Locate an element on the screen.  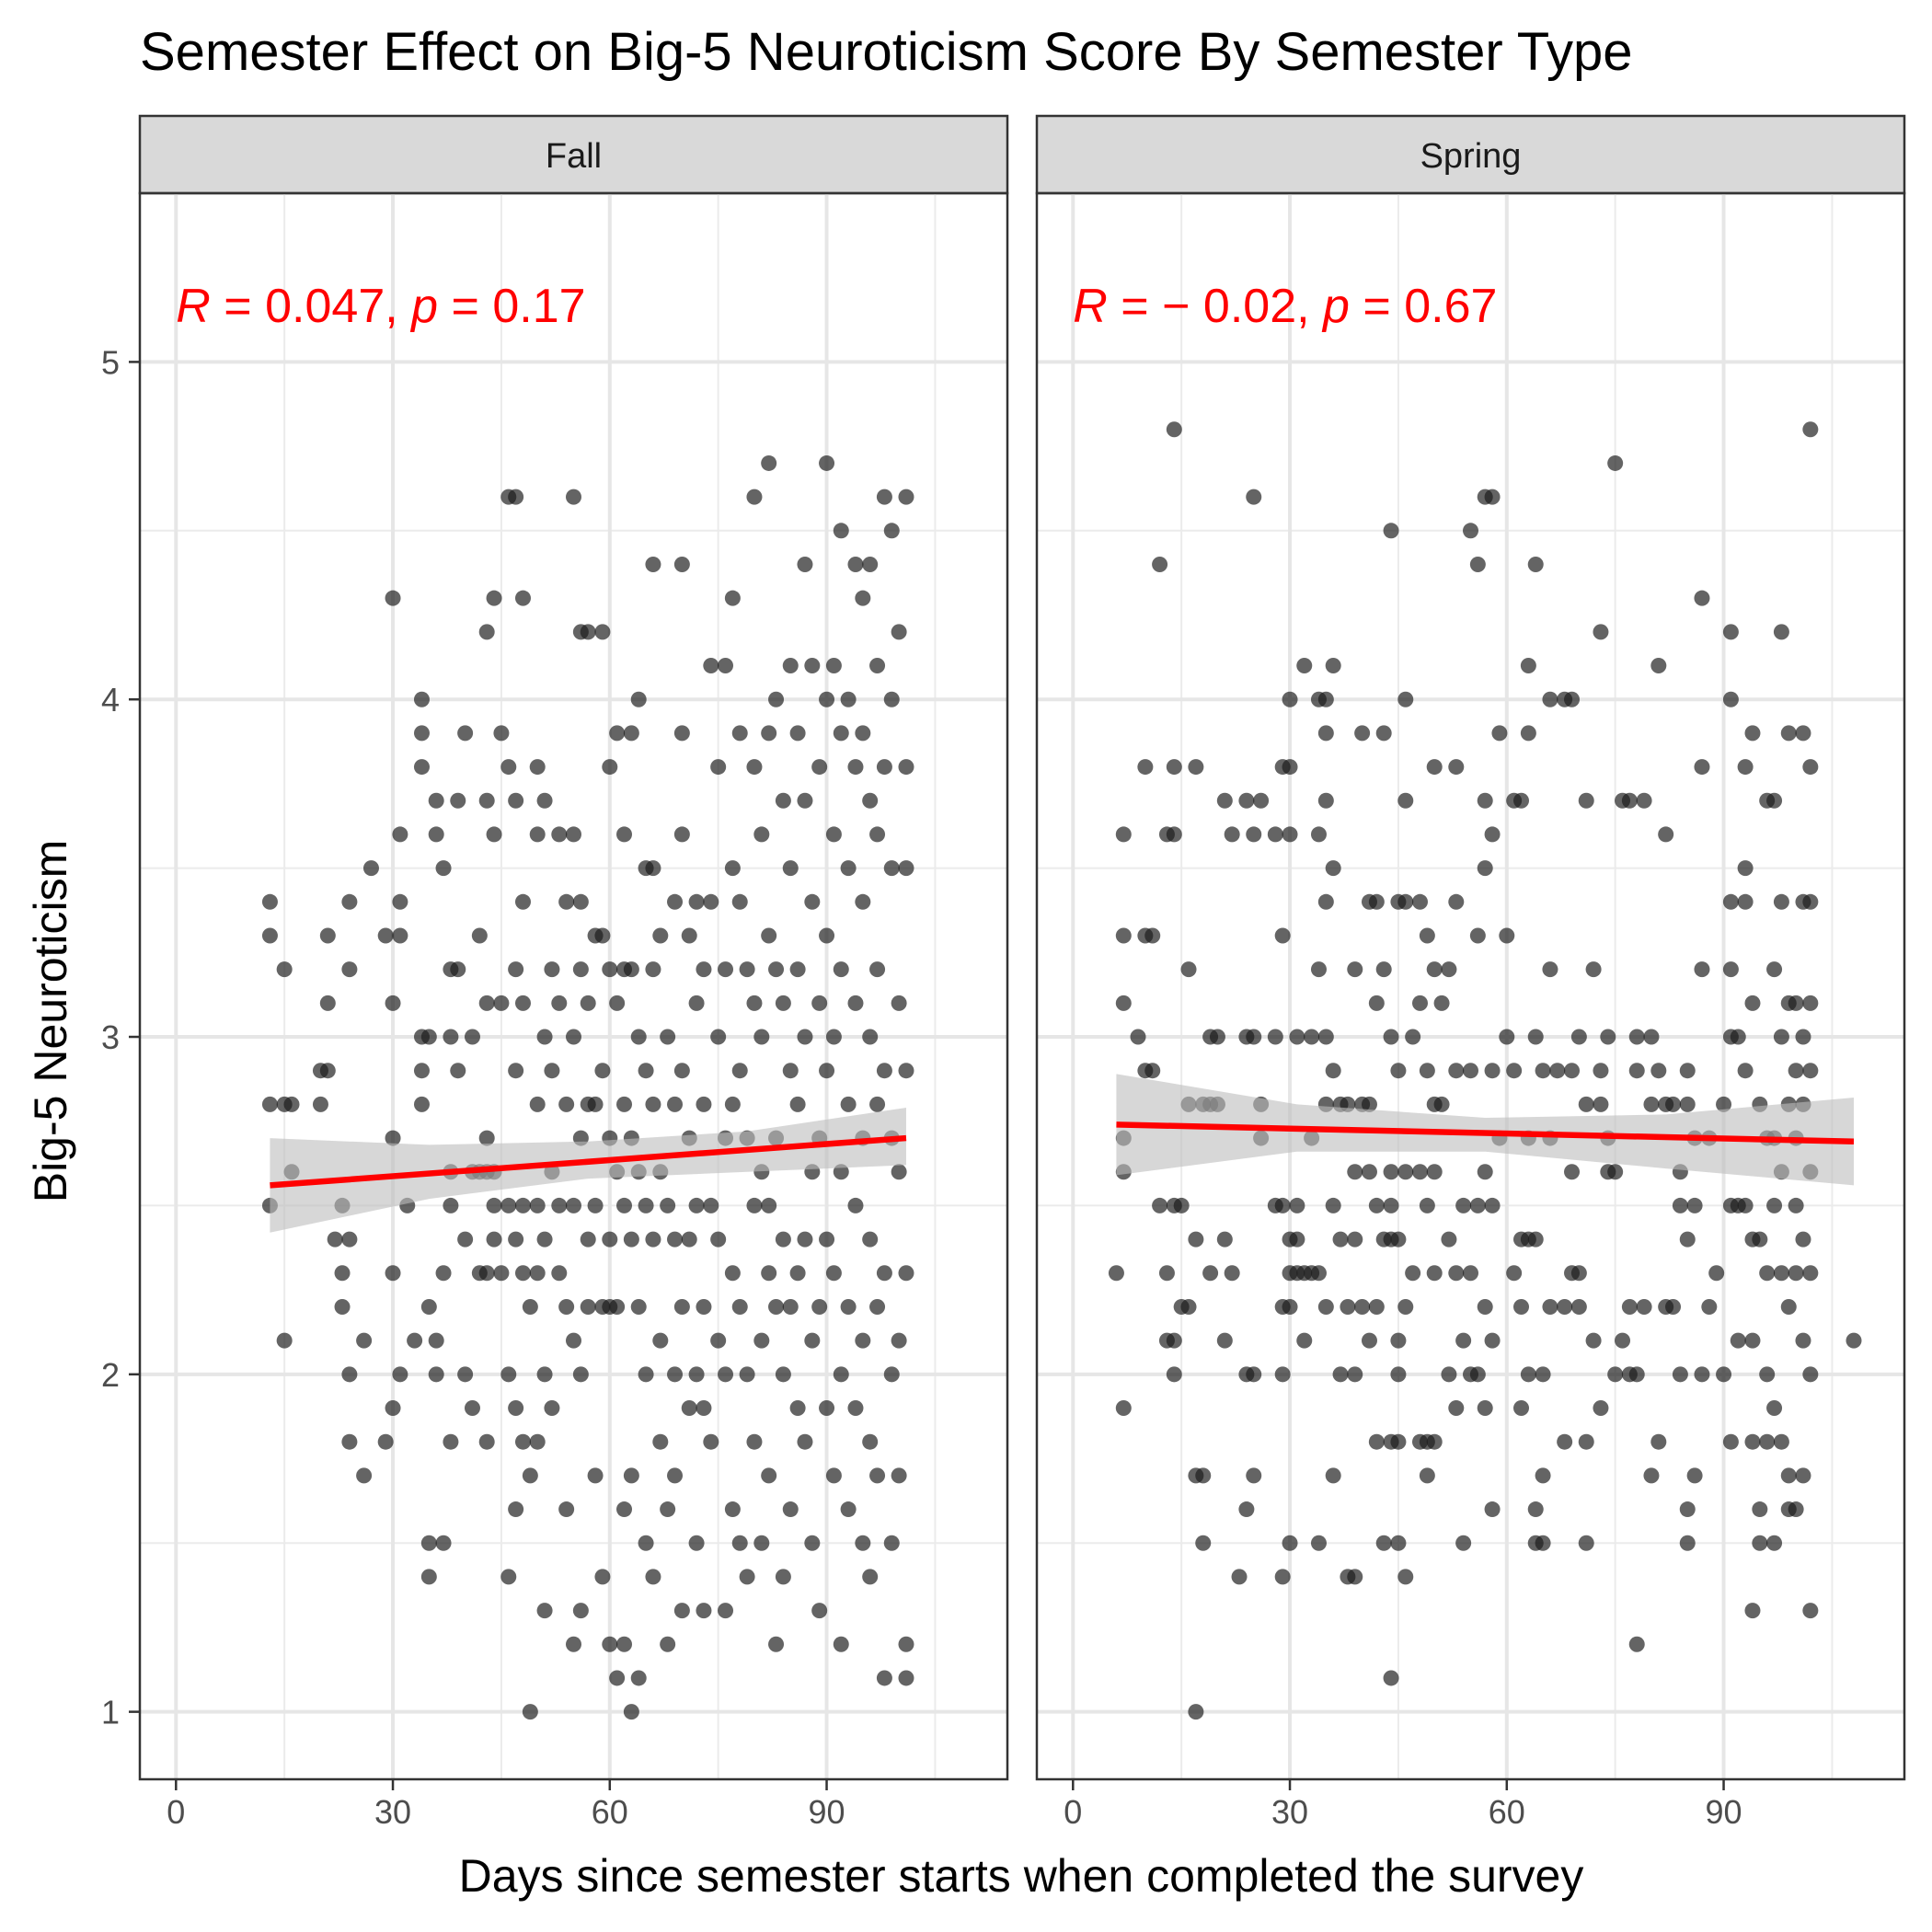
x-axis: 0 30 60 90 is located at coordinates (506, 1805).